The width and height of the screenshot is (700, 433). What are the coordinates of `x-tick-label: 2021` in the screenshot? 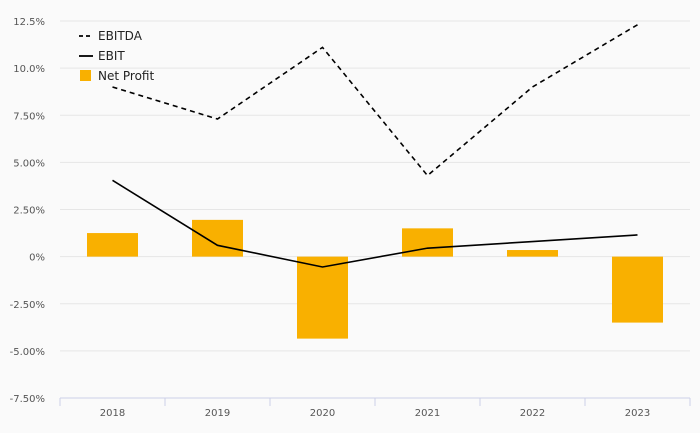 It's located at (427, 413).